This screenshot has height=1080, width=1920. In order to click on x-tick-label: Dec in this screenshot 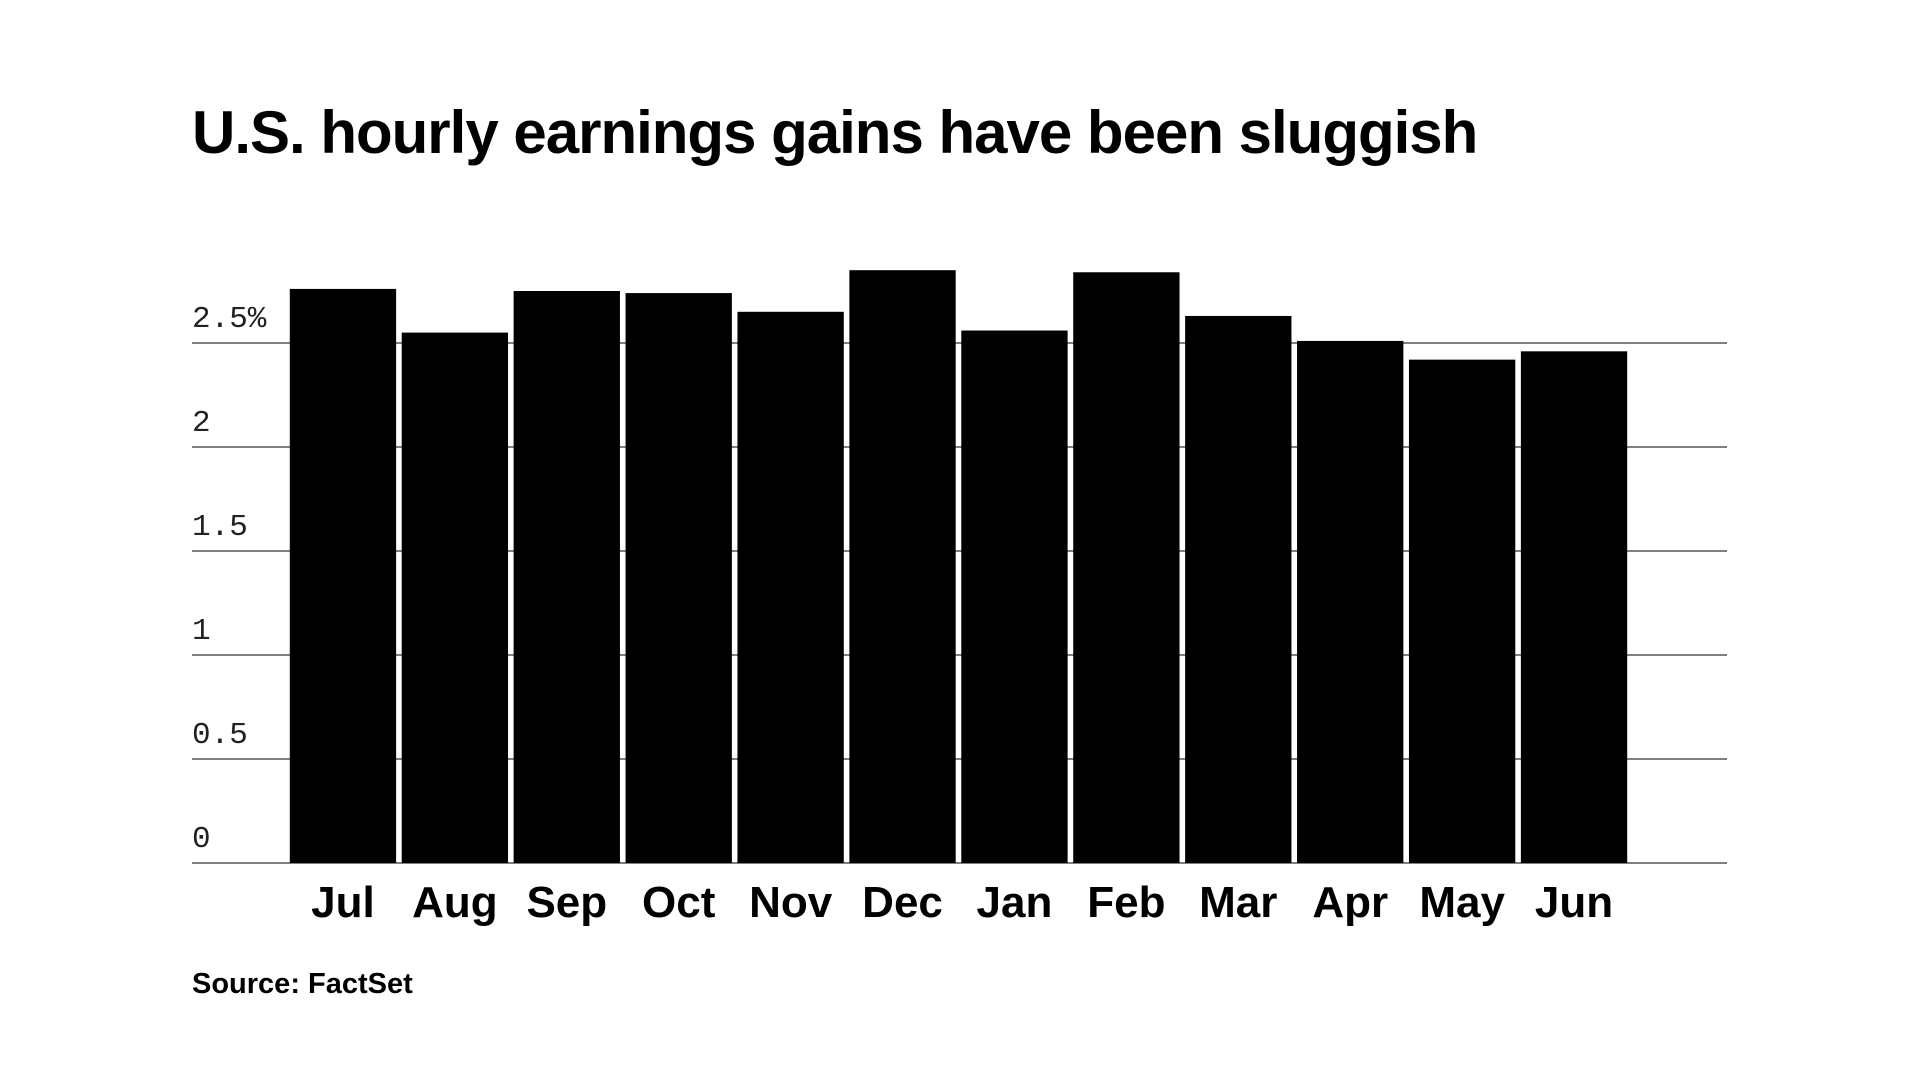, I will do `click(902, 902)`.